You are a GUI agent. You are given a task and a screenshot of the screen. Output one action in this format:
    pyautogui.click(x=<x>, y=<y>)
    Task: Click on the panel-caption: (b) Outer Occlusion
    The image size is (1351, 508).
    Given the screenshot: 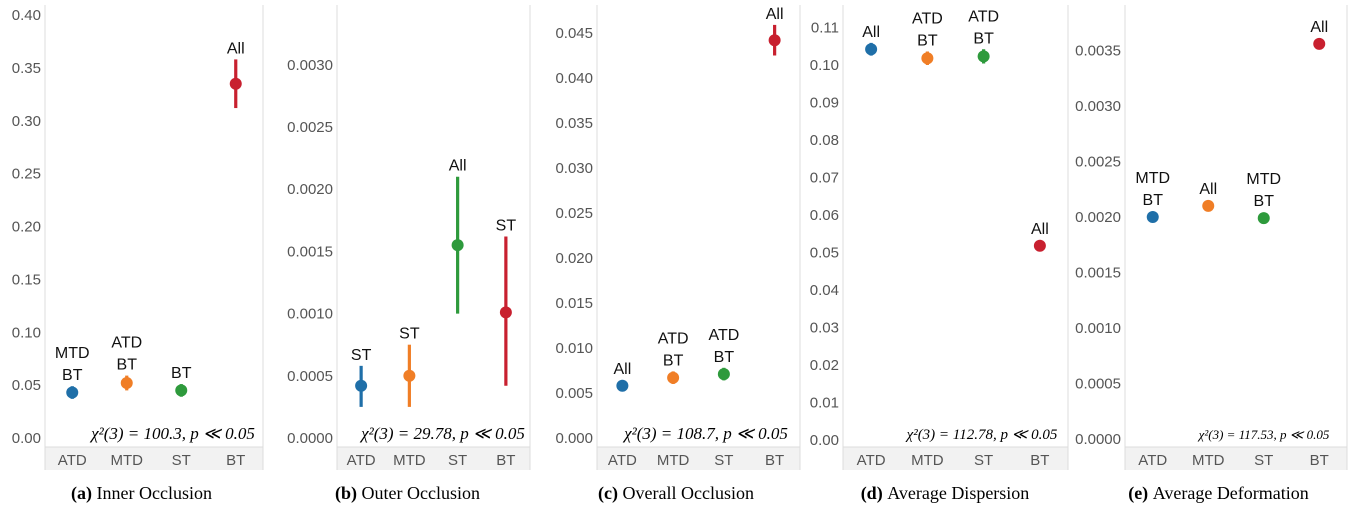 What is the action you would take?
    pyautogui.click(x=407, y=493)
    